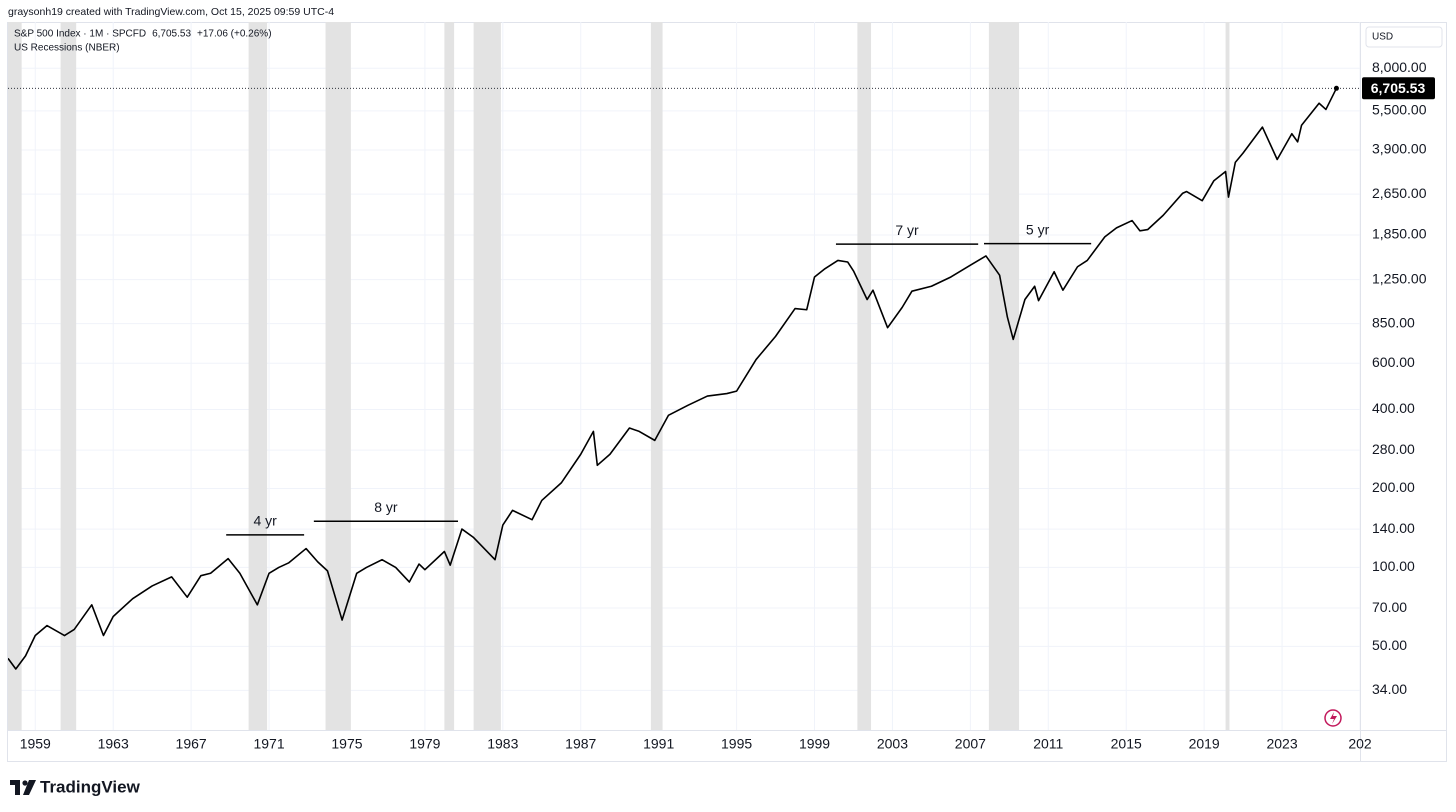 This screenshot has height=812, width=1456. I want to click on x-tick-label: 1999, so click(814, 744).